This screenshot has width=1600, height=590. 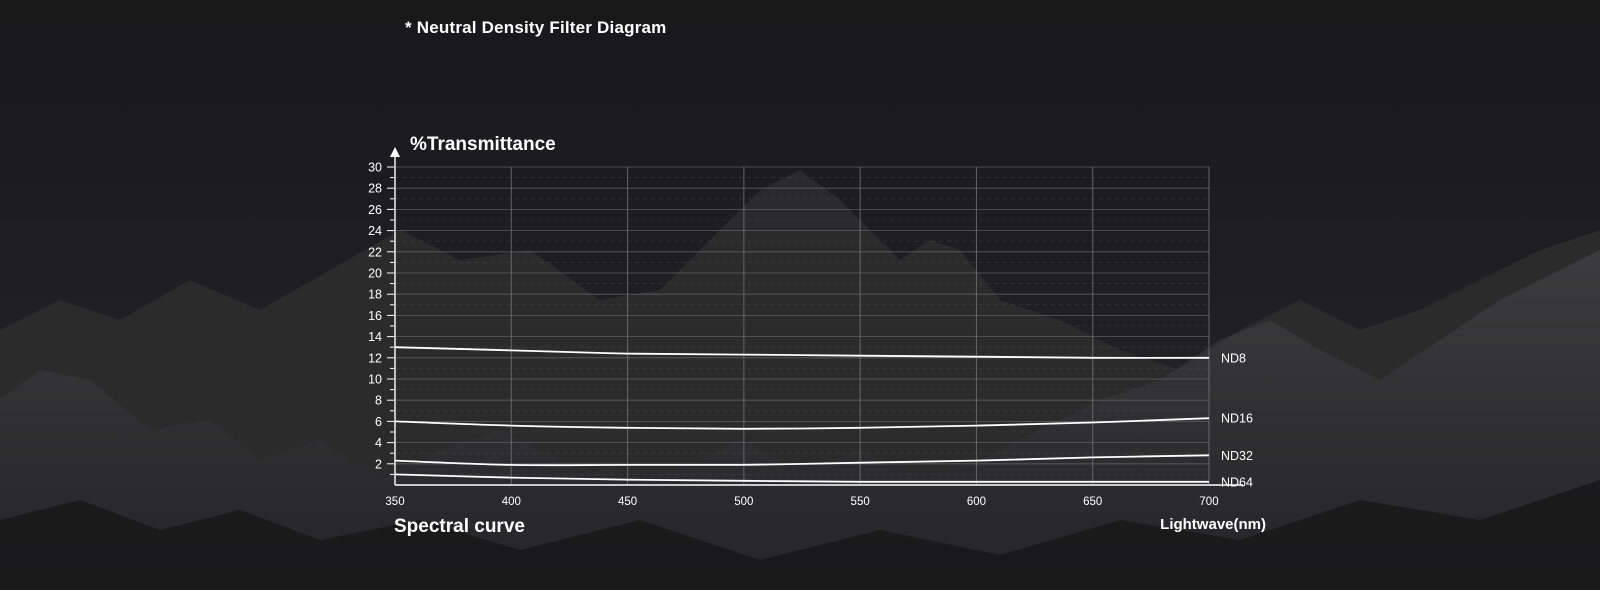 What do you see at coordinates (459, 526) in the screenshot?
I see `chart-caption: Spectral curve` at bounding box center [459, 526].